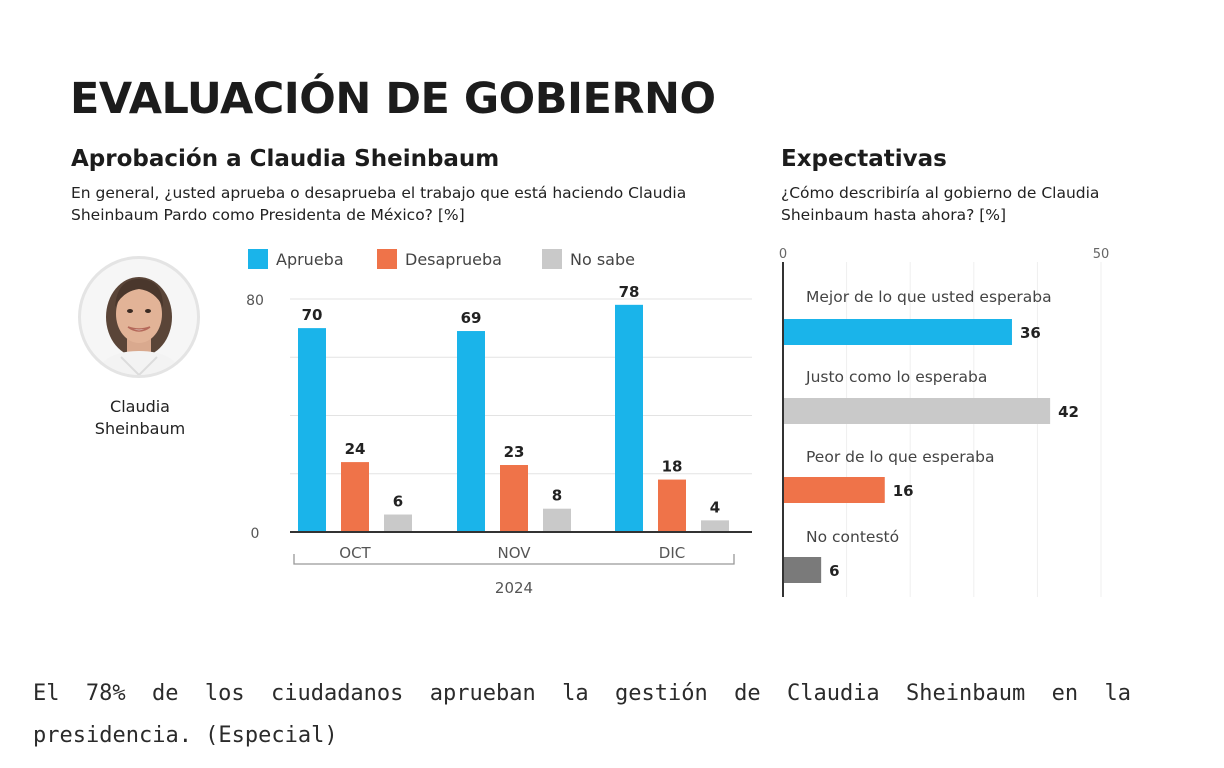 This screenshot has width=1224, height=768. What do you see at coordinates (1030, 333) in the screenshot?
I see `data-label: 36` at bounding box center [1030, 333].